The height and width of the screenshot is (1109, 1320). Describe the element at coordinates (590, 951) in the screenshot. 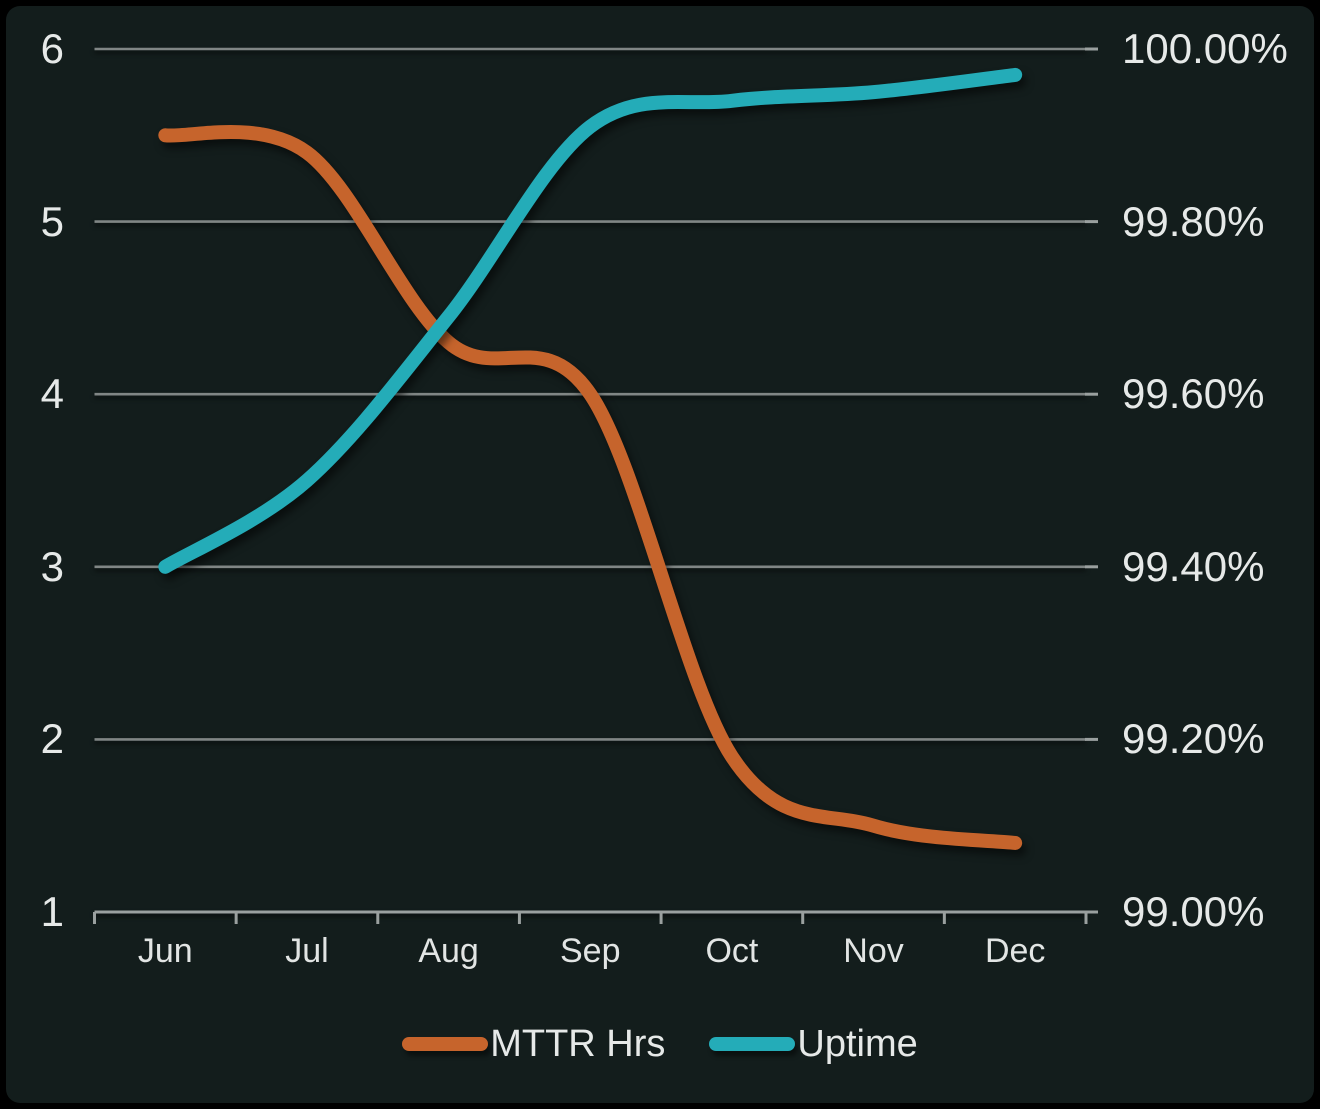

I see `x-axis-category-label: Sep` at that location.